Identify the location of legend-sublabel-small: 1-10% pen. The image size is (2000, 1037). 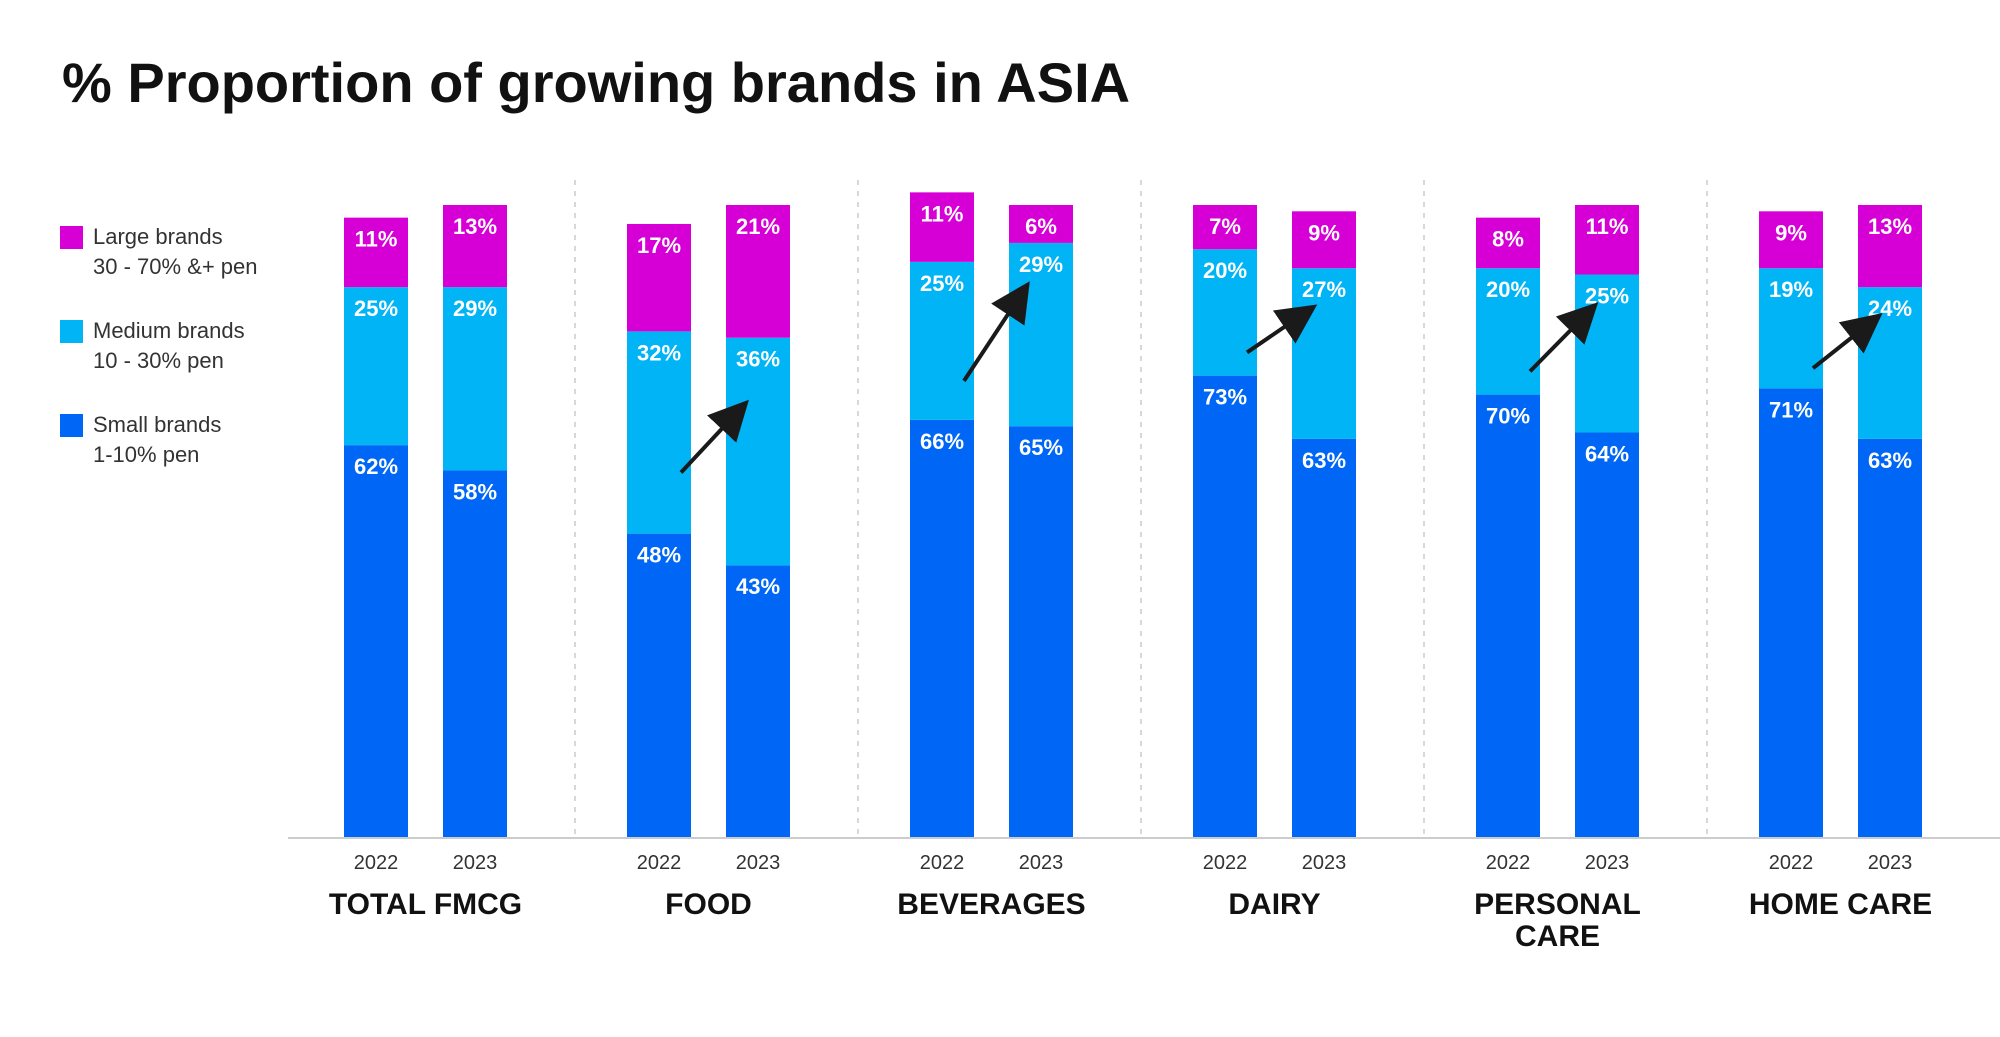
(146, 454).